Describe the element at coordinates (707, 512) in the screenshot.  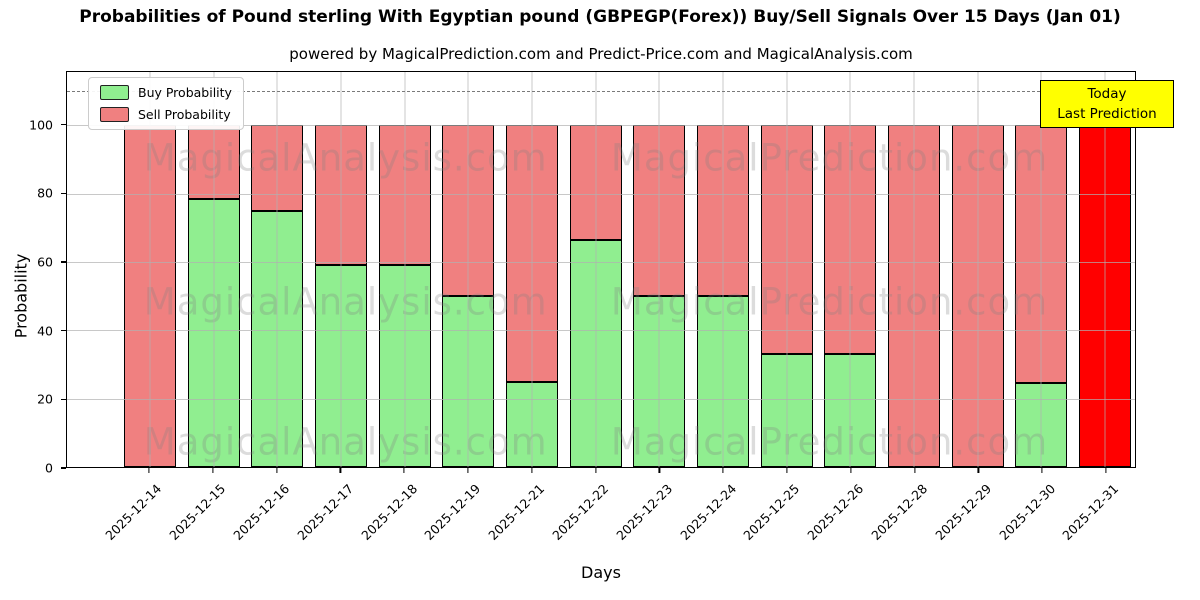
I see `x-tick-label: 2025-12-24` at that location.